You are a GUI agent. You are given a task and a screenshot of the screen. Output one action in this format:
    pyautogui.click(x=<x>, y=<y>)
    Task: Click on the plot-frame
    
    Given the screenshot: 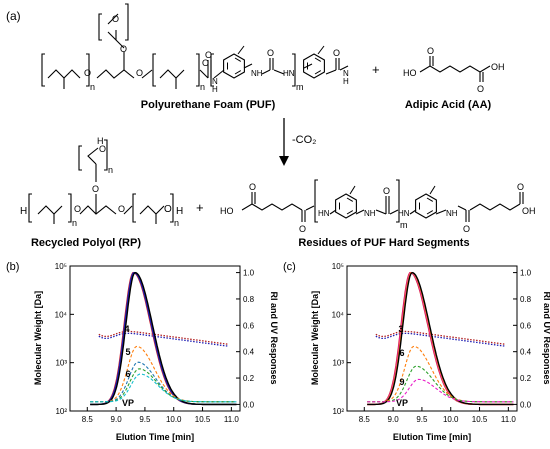 What is the action you would take?
    pyautogui.click(x=155, y=338)
    